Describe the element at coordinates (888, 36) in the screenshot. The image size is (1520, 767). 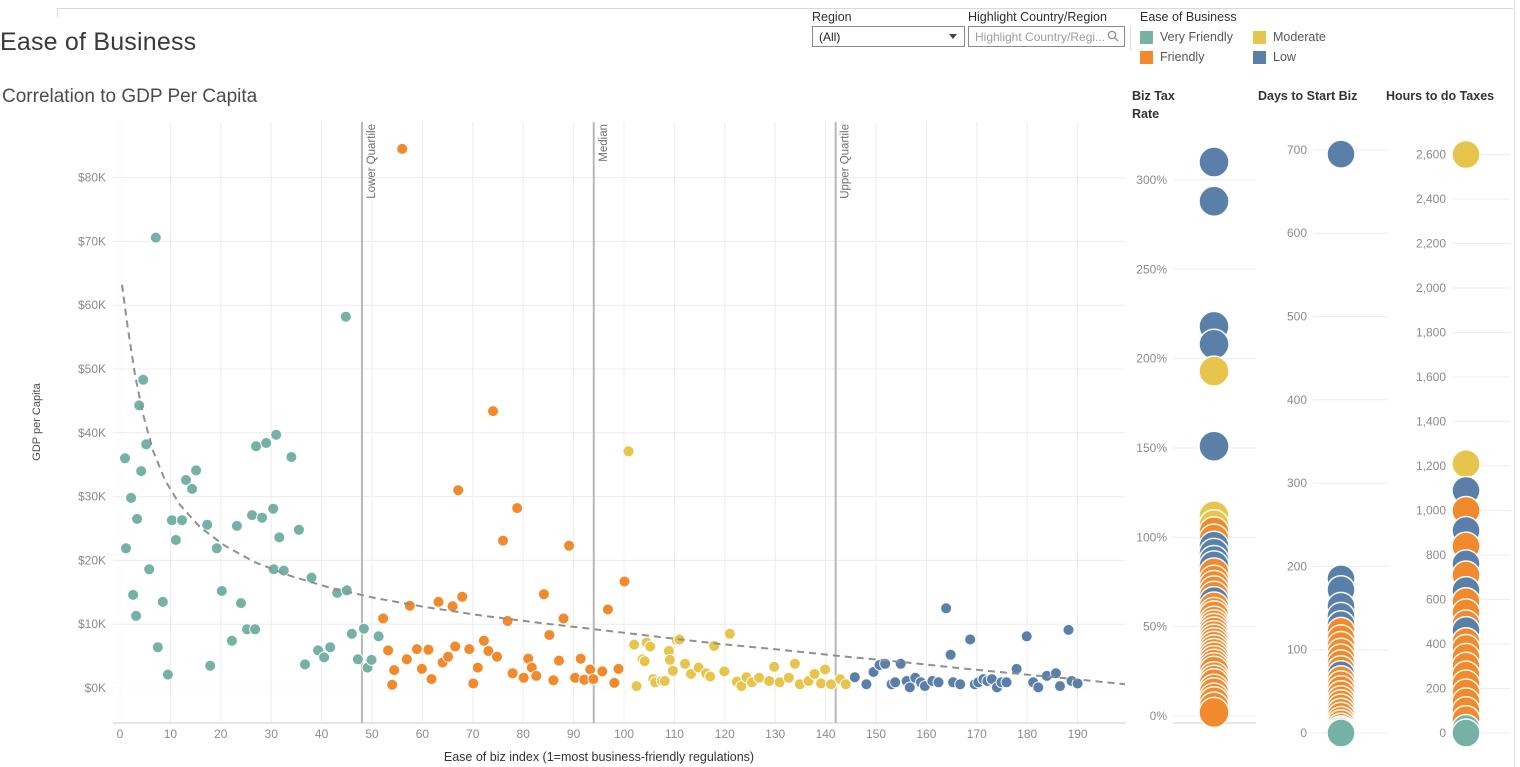
I see `region-filter-dropdown: (All)` at that location.